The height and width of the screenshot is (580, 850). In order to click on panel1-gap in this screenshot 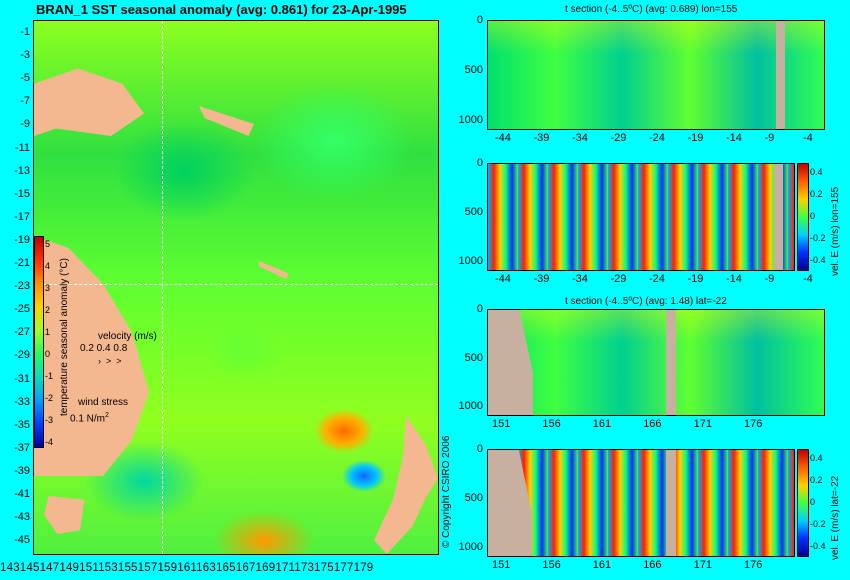, I will do `click(780, 75)`.